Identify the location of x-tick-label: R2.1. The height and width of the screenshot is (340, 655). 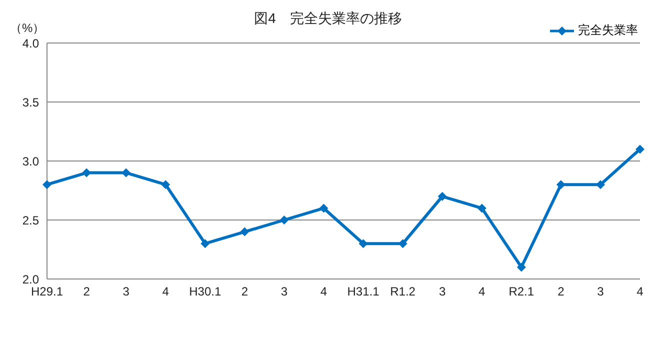
(521, 291).